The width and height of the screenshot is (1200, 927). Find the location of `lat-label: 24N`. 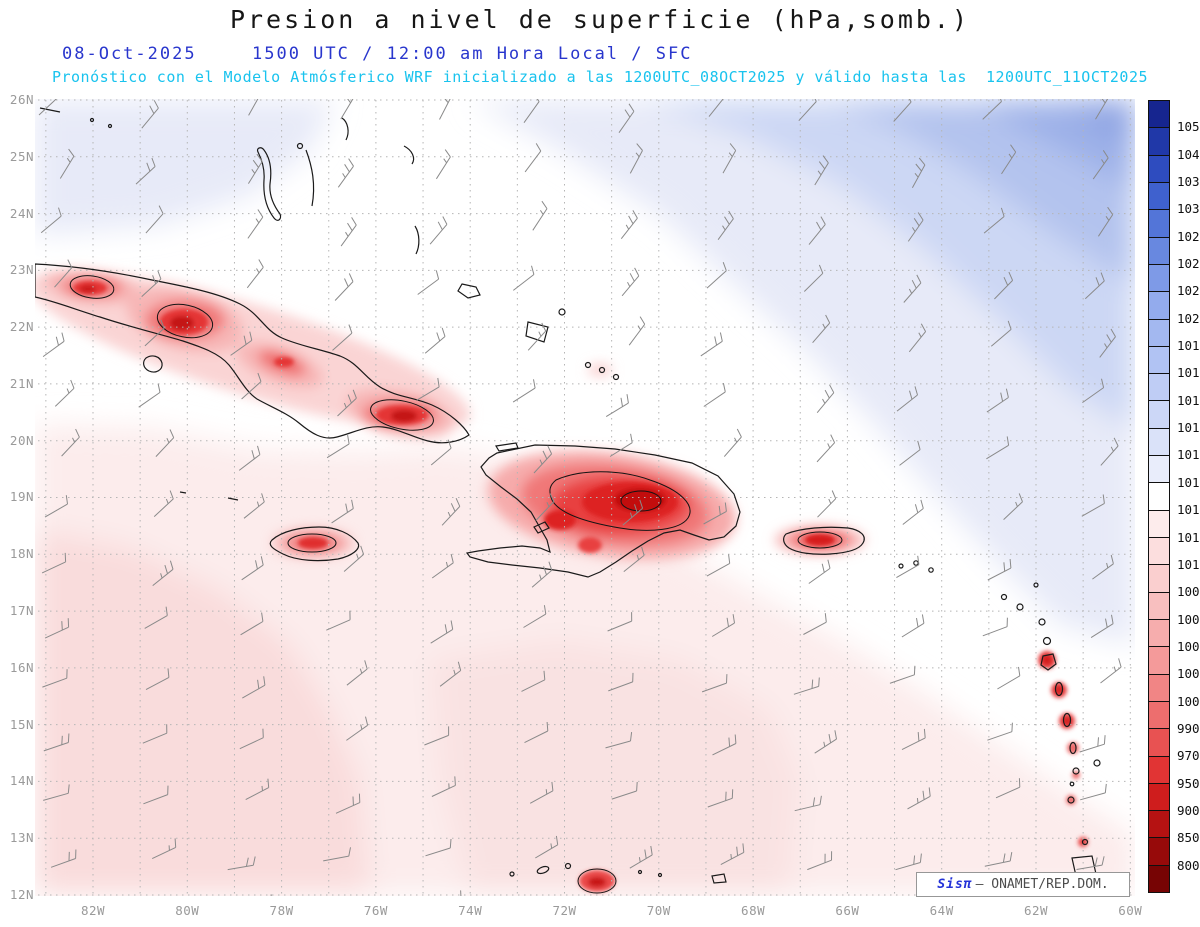

lat-label: 24N is located at coordinates (21, 213).